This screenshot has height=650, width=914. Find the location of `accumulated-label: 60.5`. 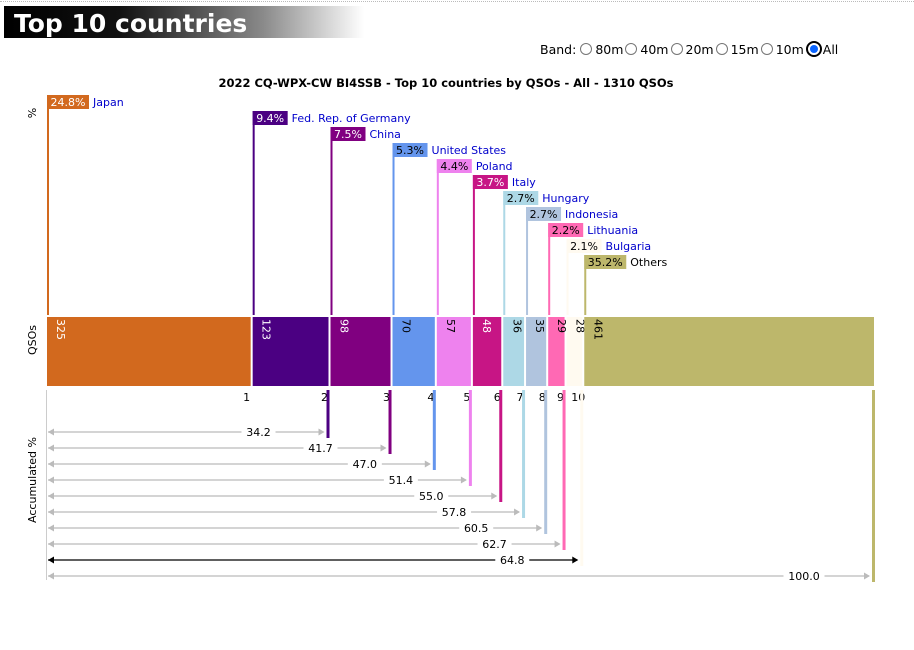

accumulated-label: 60.5 is located at coordinates (476, 528).